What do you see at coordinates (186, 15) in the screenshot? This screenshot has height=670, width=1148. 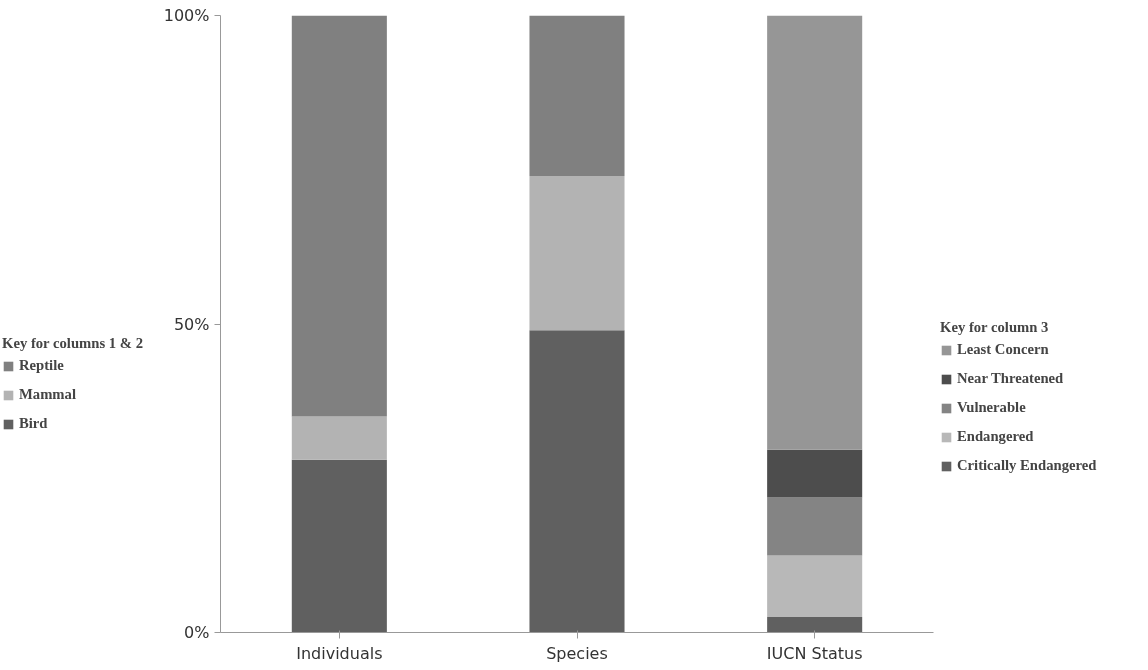 I see `y-tick-label: 100%` at bounding box center [186, 15].